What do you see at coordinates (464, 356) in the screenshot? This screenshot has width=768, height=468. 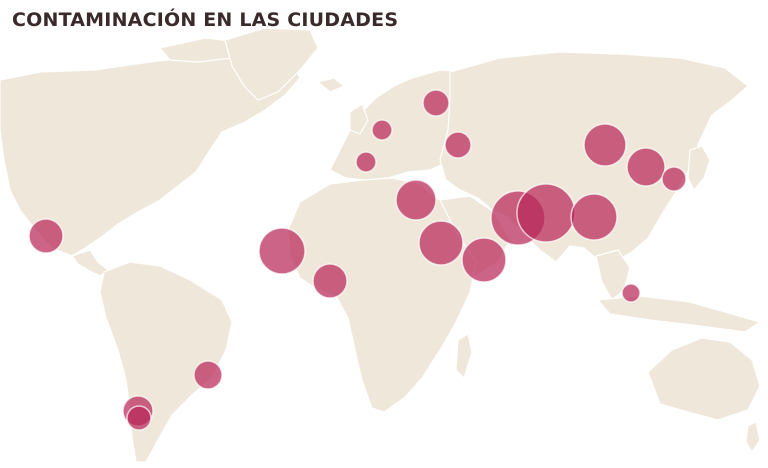 I see `landmass-madagascar` at bounding box center [464, 356].